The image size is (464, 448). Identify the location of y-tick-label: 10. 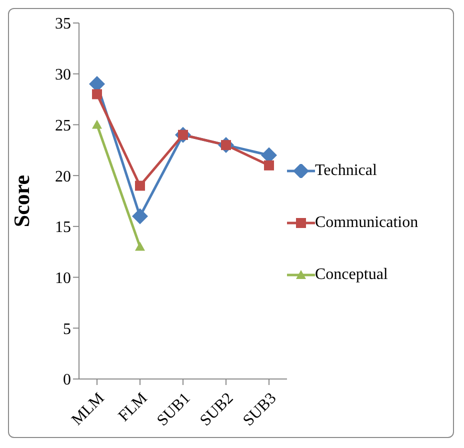
(63, 278).